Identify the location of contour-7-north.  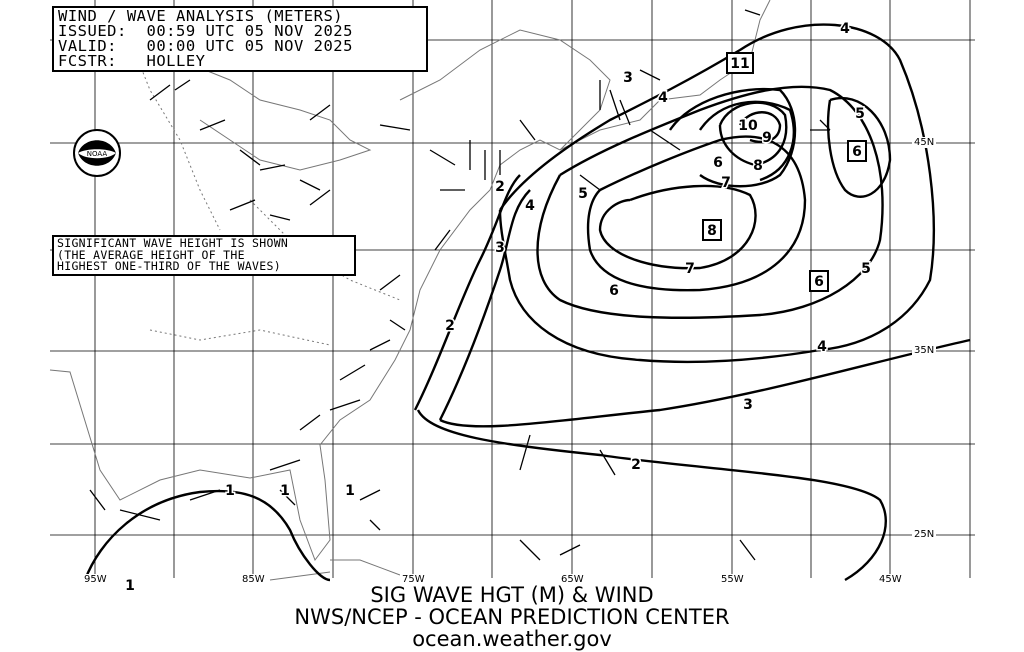
(747, 141).